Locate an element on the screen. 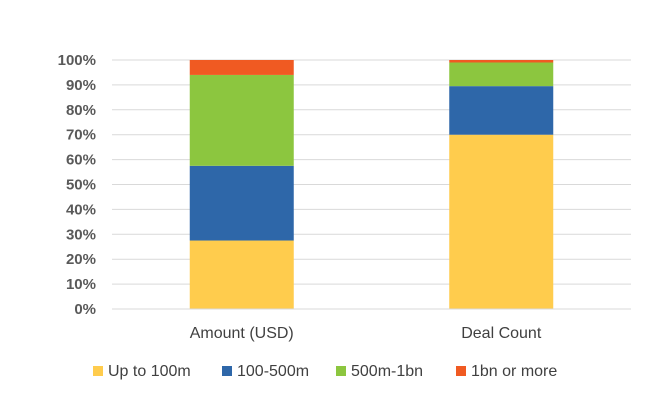 The image size is (647, 410). legend-label: 1bn or more is located at coordinates (514, 371).